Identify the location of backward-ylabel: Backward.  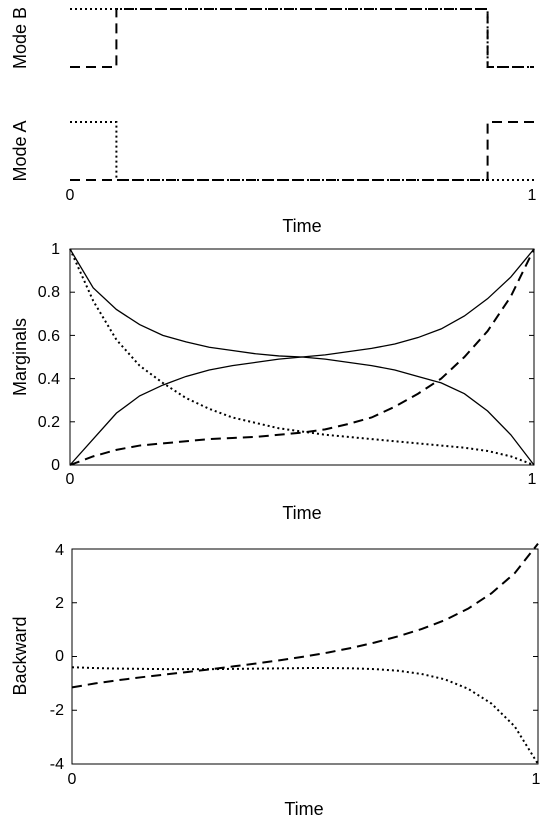
(20, 655).